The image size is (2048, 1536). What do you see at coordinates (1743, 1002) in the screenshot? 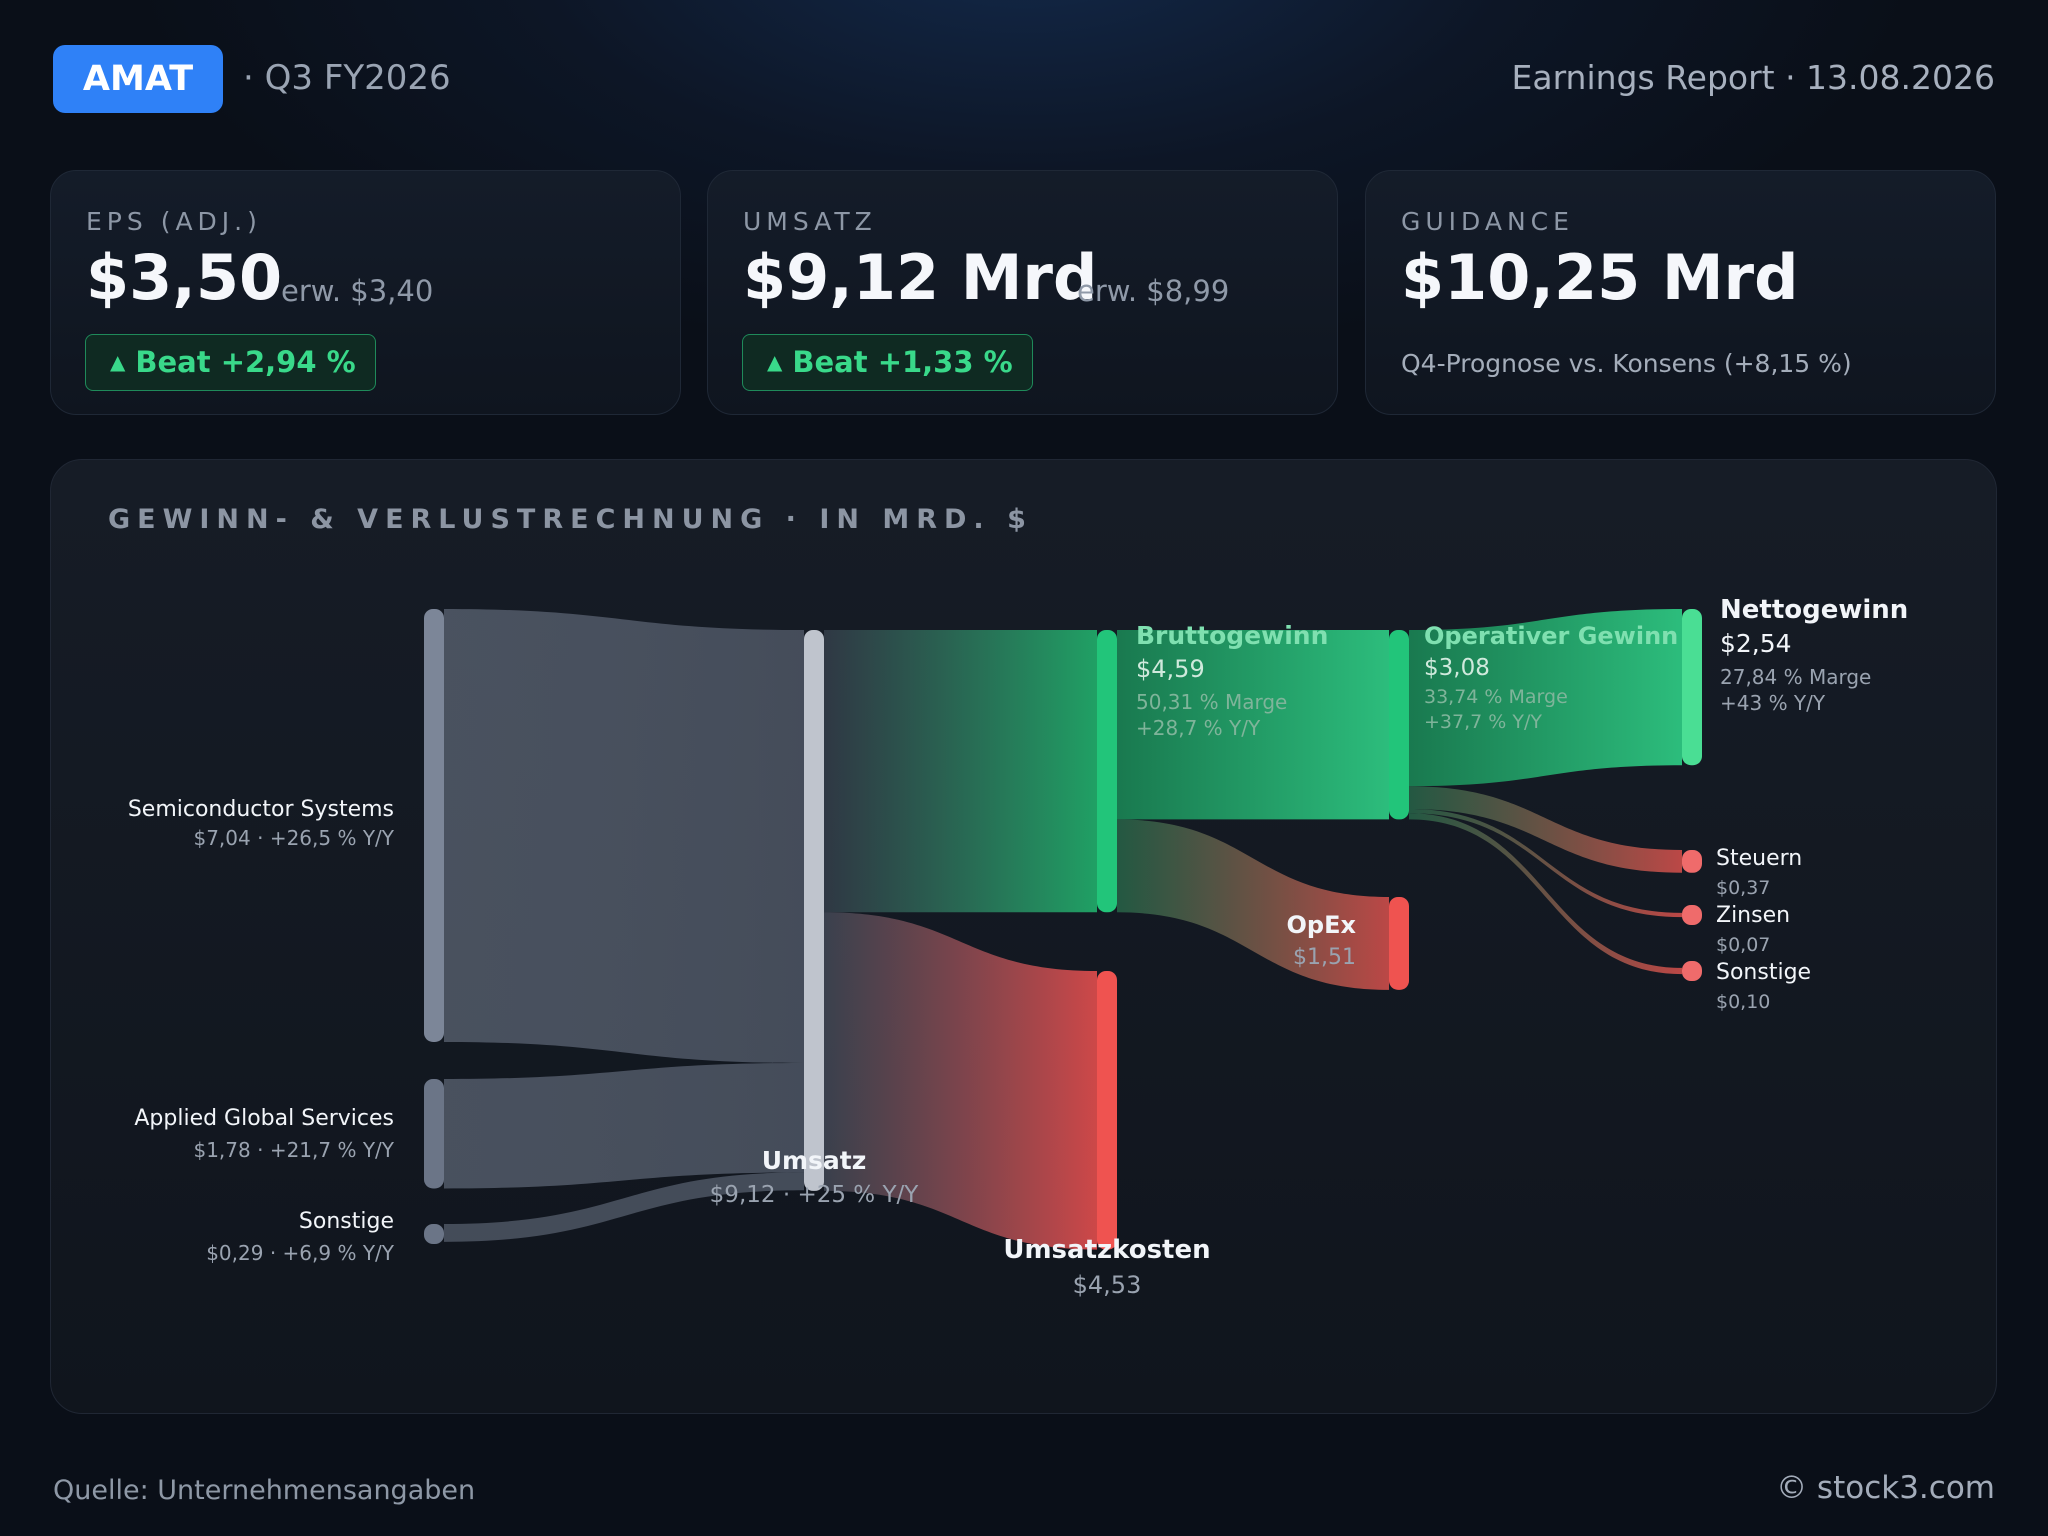
I see `node-value-other_exp: $0,10` at bounding box center [1743, 1002].